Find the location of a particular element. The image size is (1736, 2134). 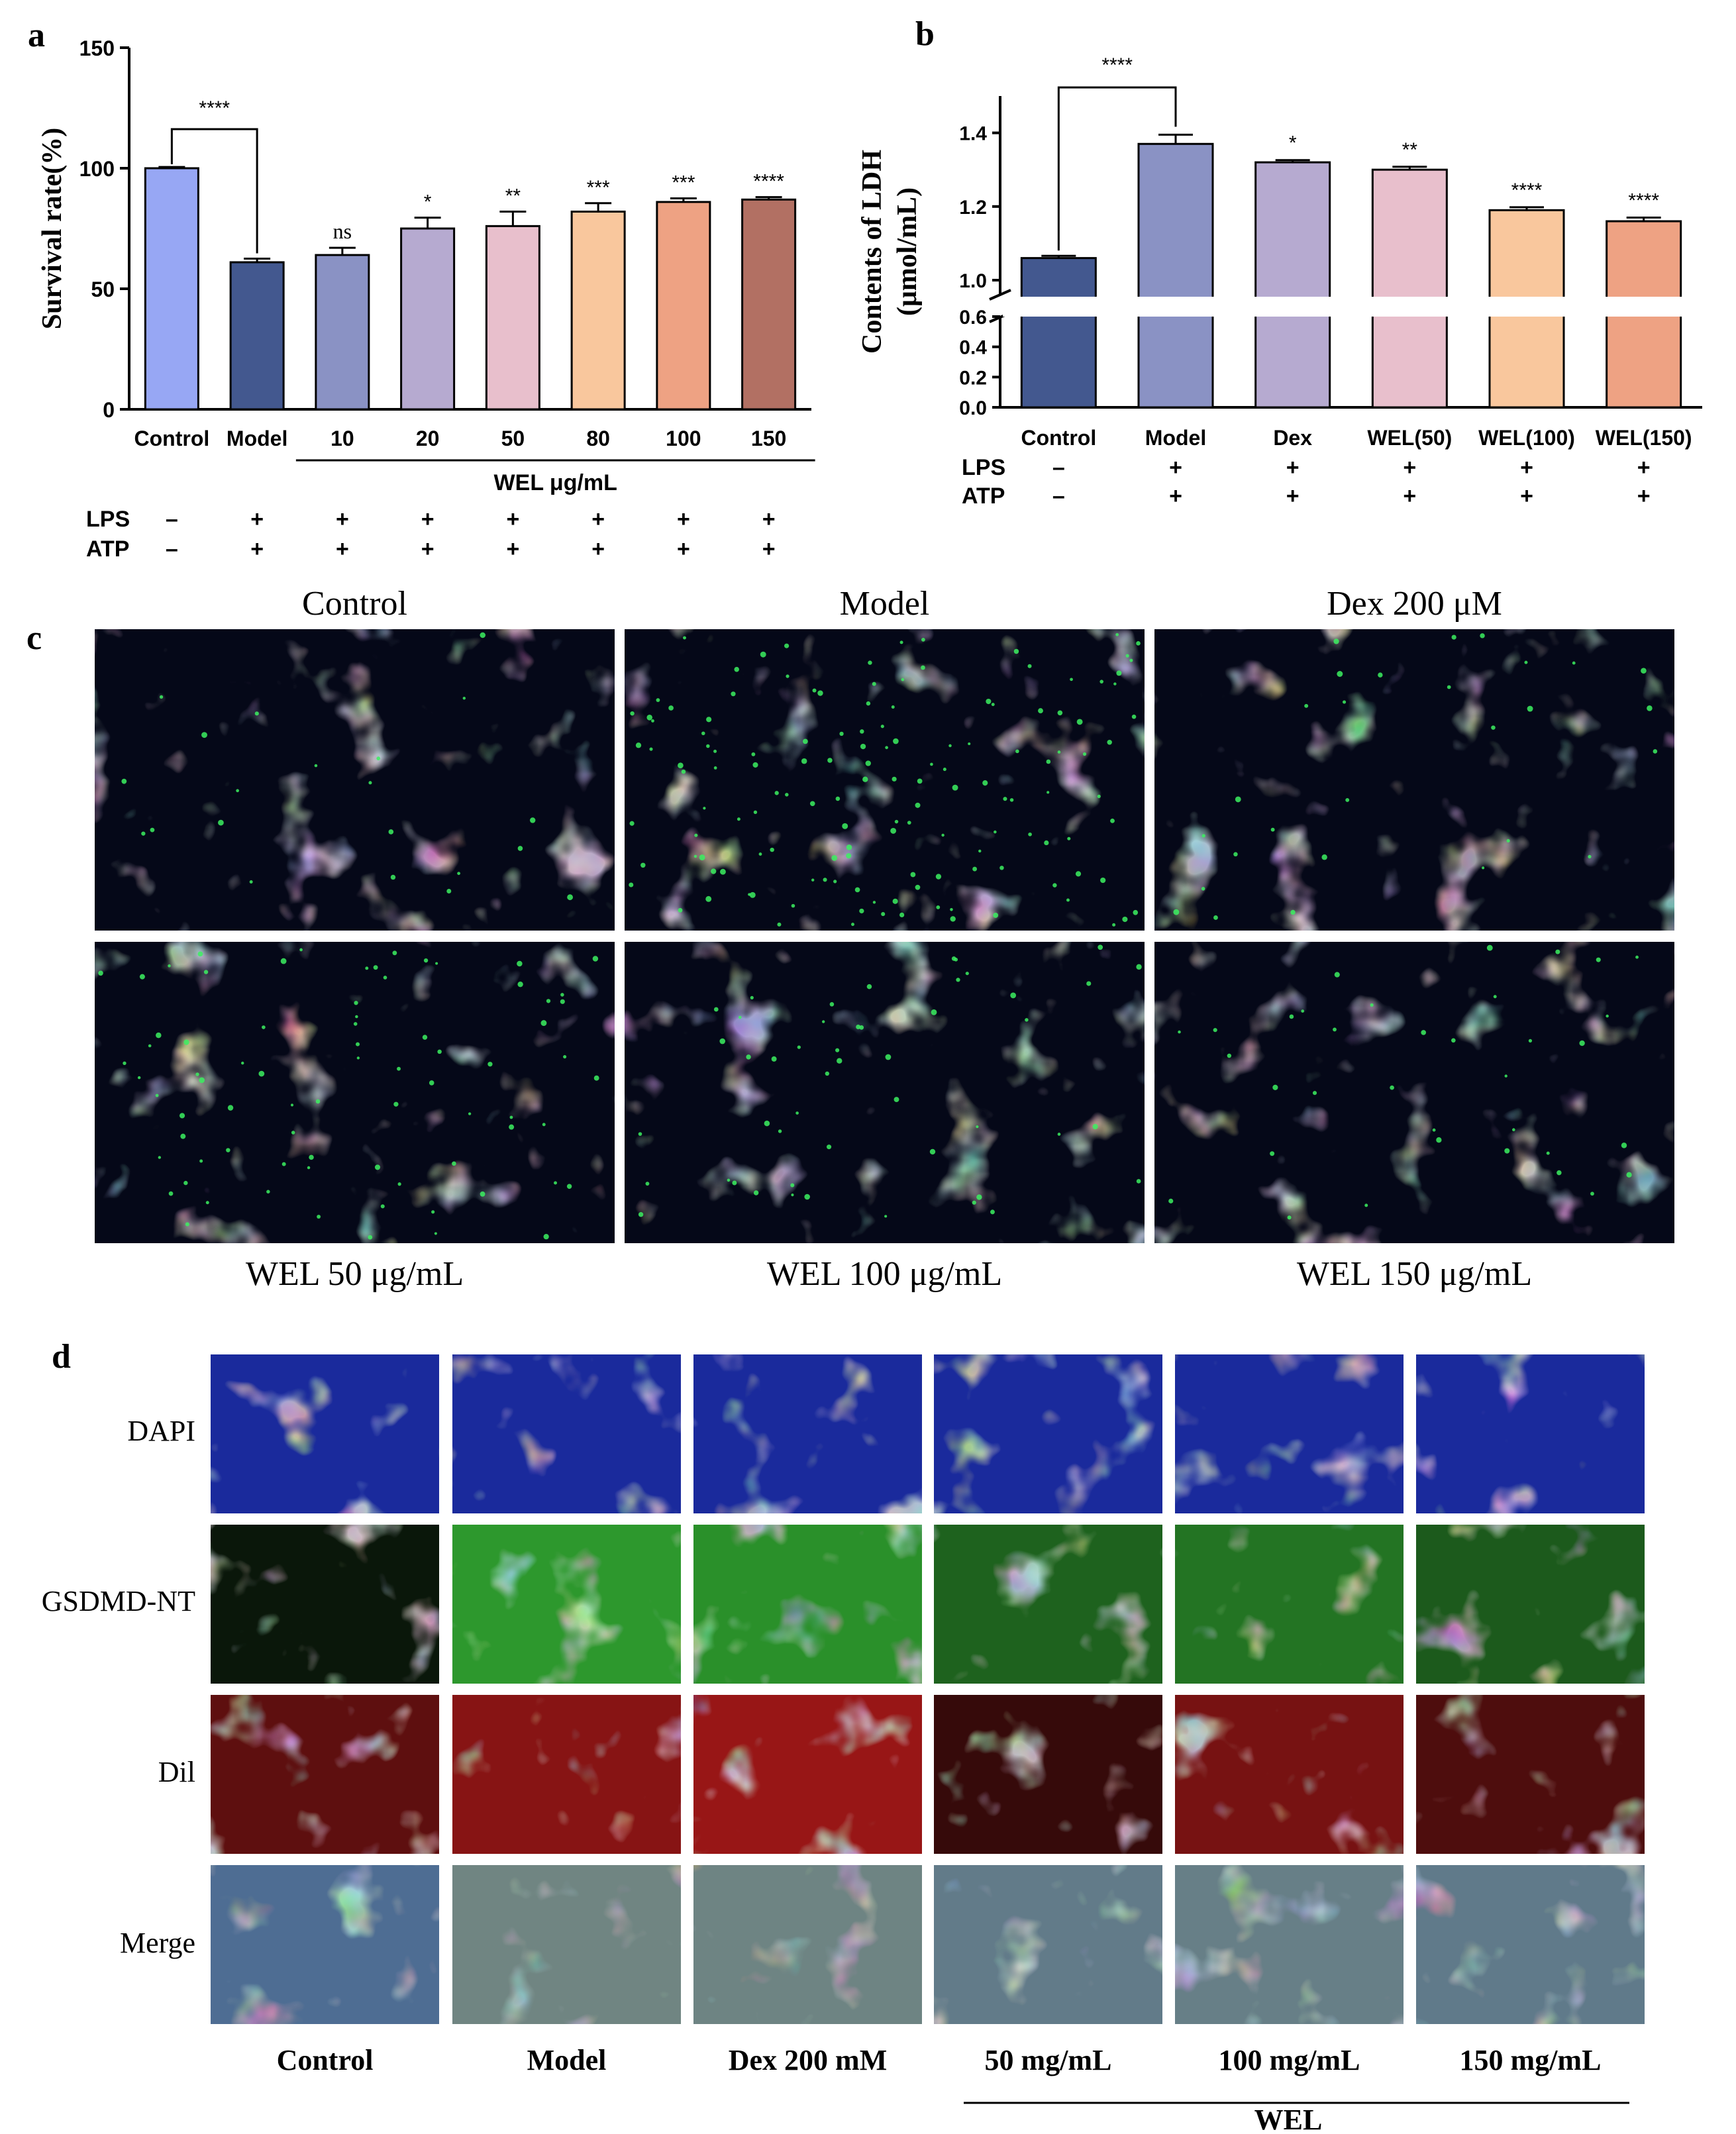

y-axis-unit-b: (μmol/mL) is located at coordinates (907, 252).